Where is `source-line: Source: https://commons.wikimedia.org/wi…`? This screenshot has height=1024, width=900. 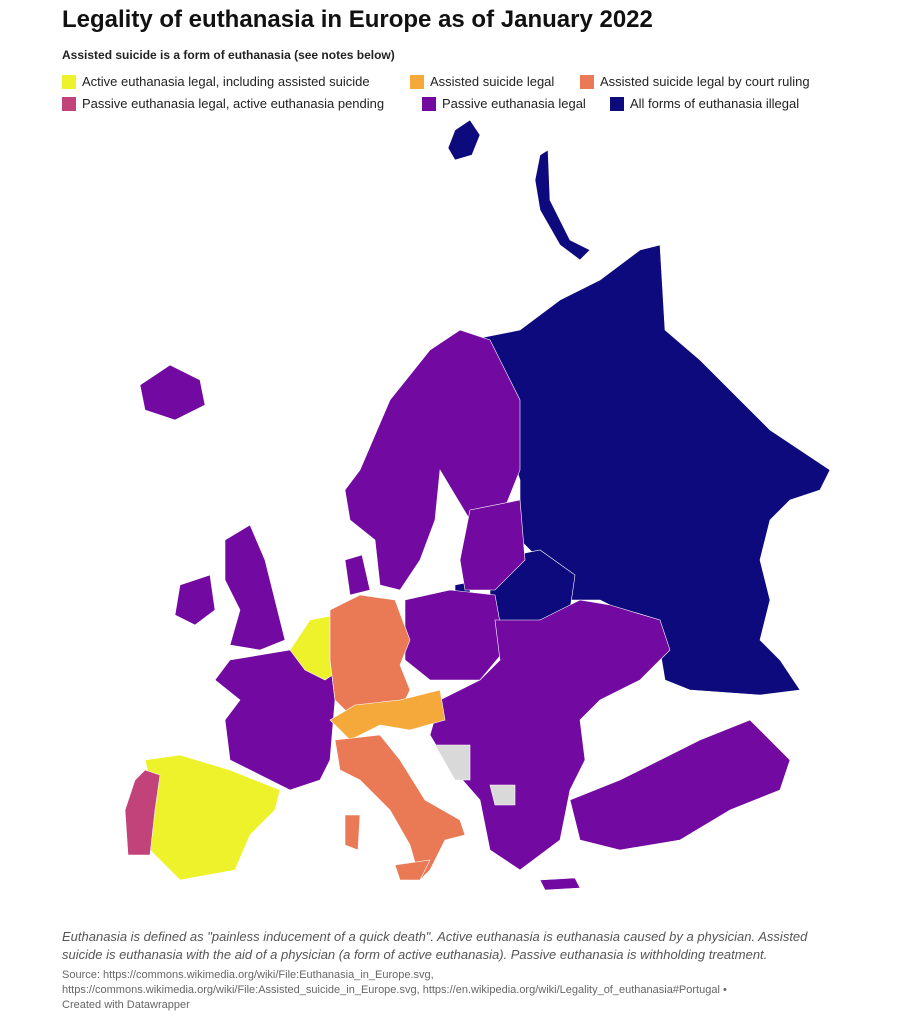 source-line: Source: https://commons.wikimedia.org/wi… is located at coordinates (248, 975).